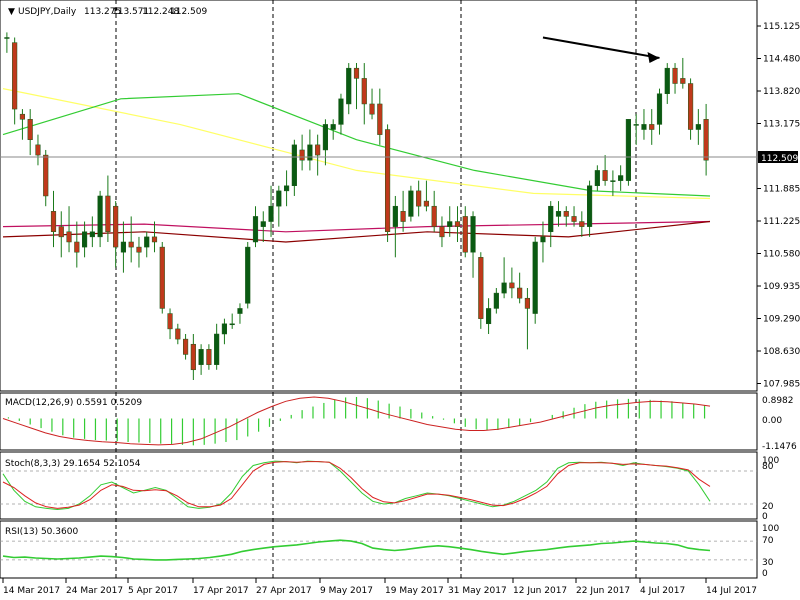  Describe the element at coordinates (781, 92) in the screenshot. I see `price-tick-label: 113.820` at that location.